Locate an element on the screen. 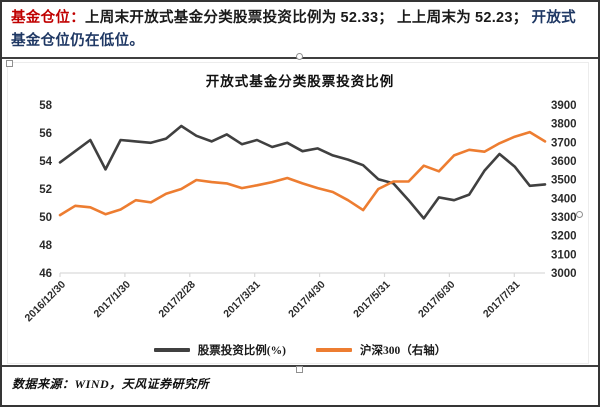  y-left-tick-label: 48 is located at coordinates (45, 246).